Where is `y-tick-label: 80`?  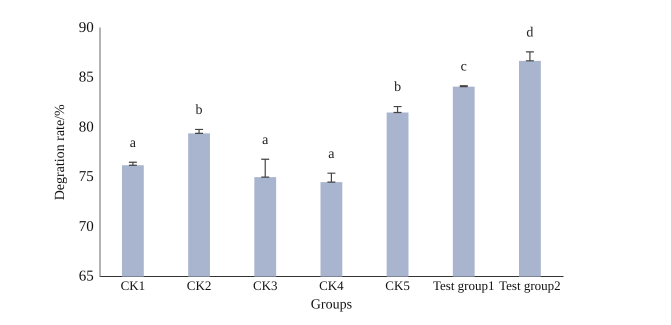
y-tick-label: 80 is located at coordinates (86, 127).